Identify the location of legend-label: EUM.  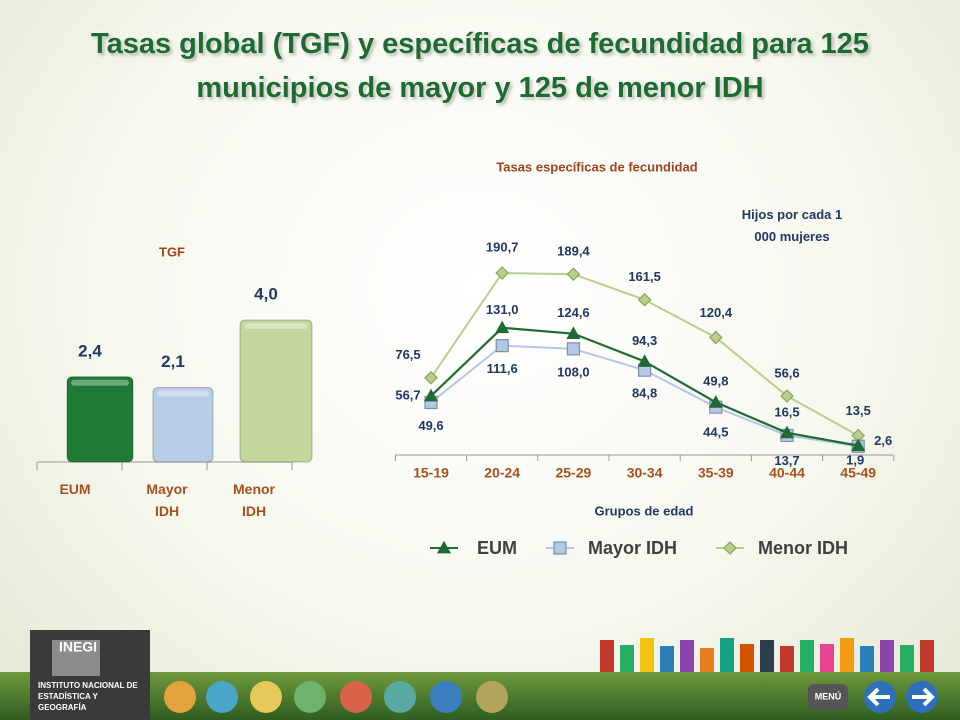
(497, 548).